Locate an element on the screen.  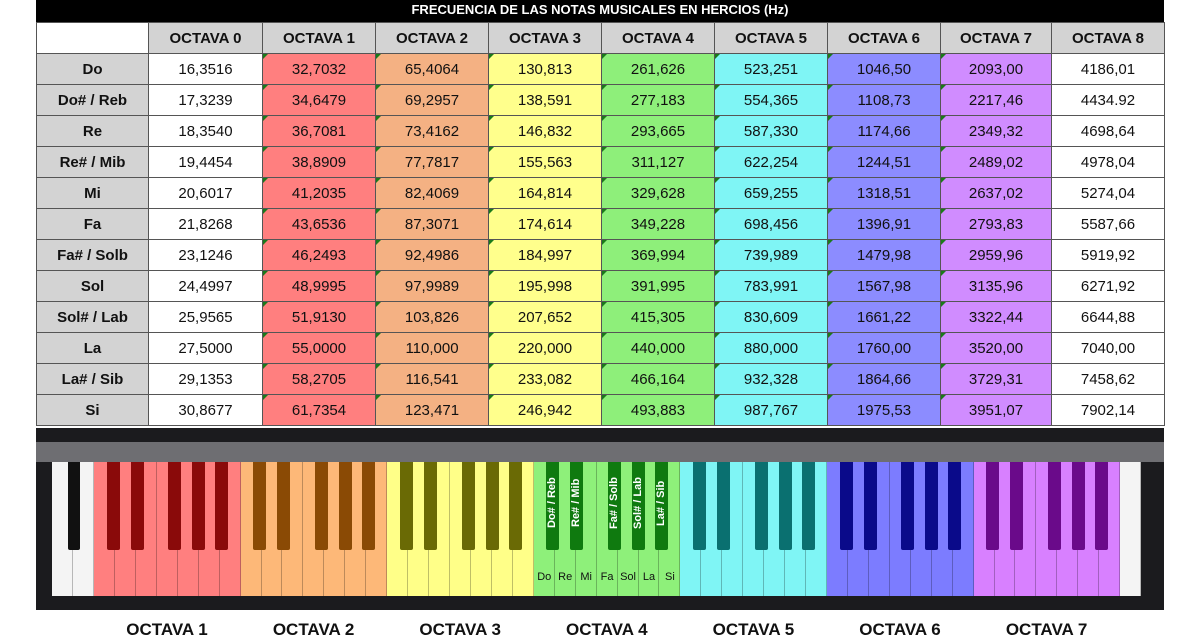
octave-label: OCTAVA 6 is located at coordinates (900, 629).